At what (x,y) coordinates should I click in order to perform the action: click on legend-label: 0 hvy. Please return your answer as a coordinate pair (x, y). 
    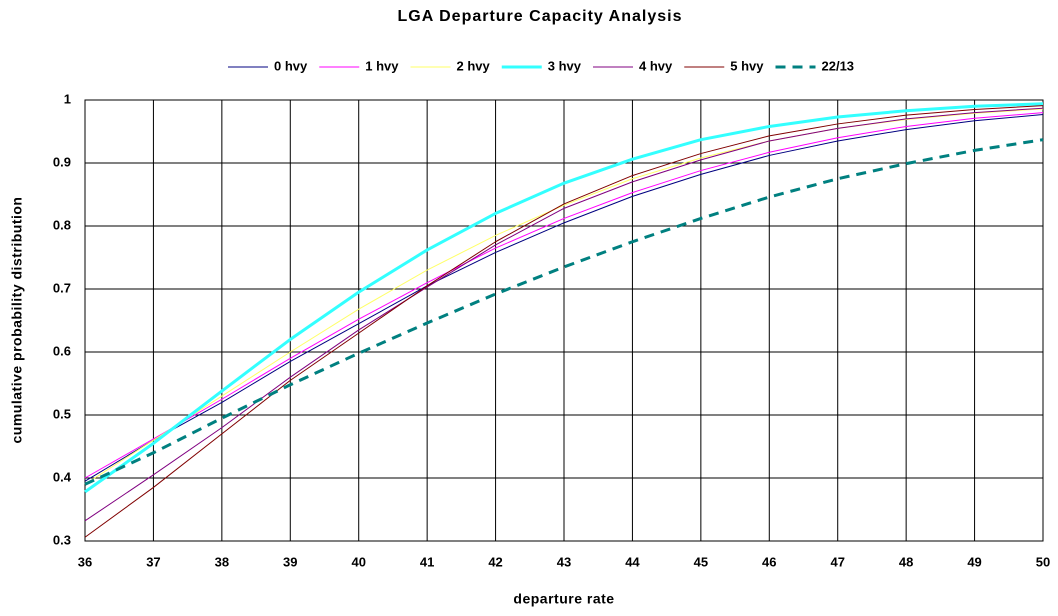
    Looking at the image, I should click on (291, 65).